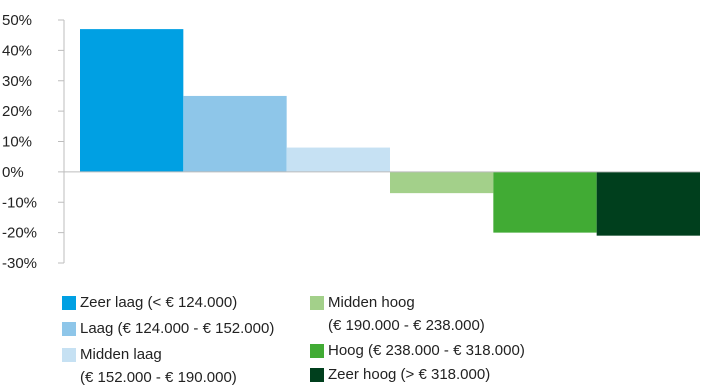 The image size is (710, 389). Describe the element at coordinates (406, 325) in the screenshot. I see `legend-label: (€ 190.000 - € 238.000)` at that location.